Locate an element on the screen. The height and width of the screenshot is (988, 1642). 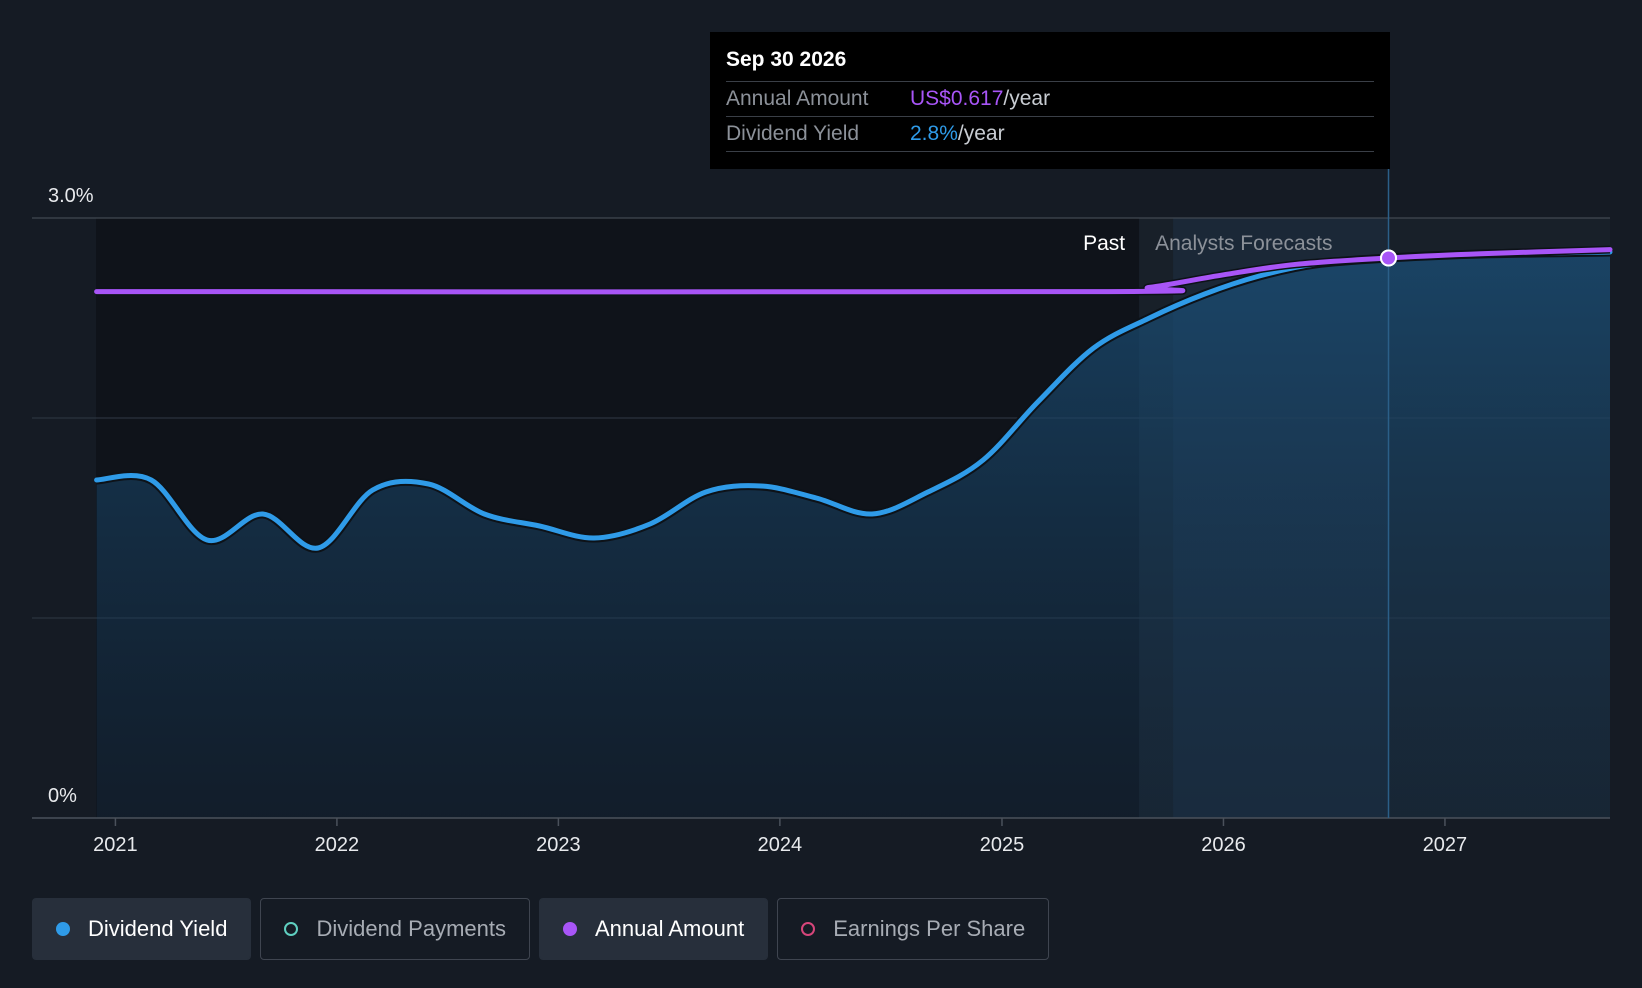
legend-annual-amount-button: Annual Amount is located at coordinates (653, 929).